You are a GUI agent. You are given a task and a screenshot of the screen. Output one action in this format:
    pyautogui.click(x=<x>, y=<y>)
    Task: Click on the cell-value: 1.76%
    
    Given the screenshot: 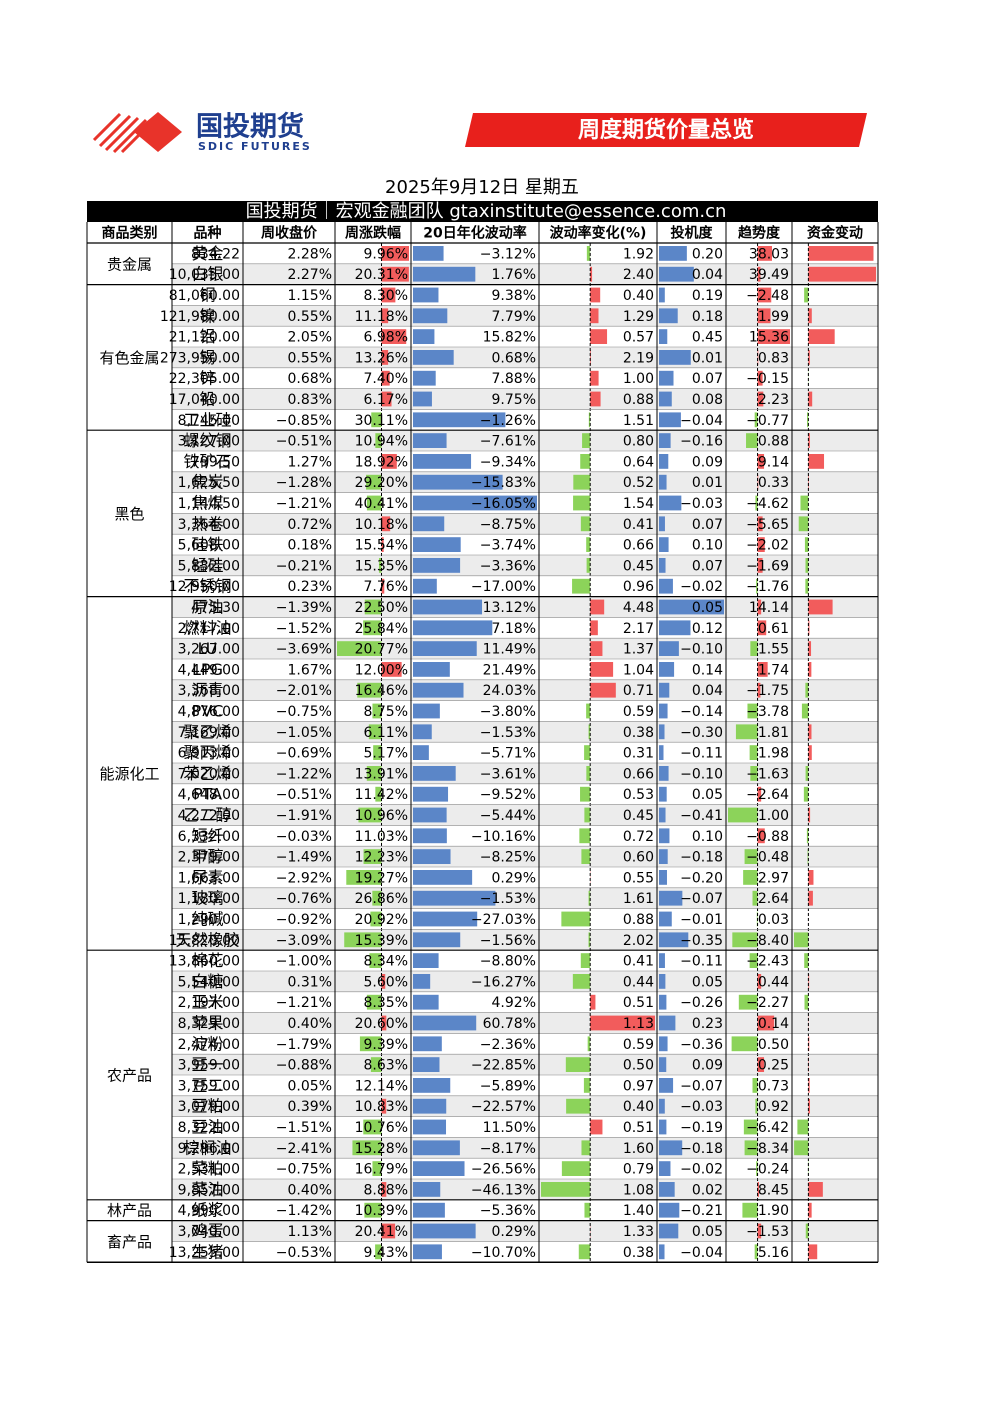 What is the action you would take?
    pyautogui.click(x=514, y=275)
    